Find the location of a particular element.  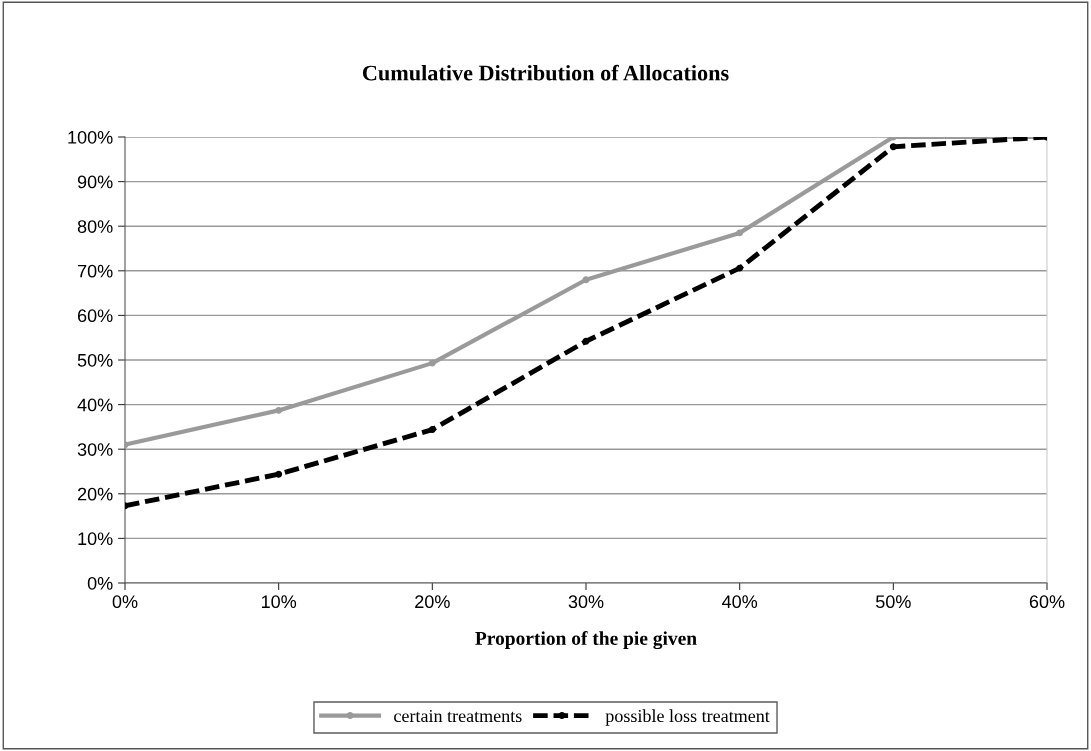

y-tick-label: 100% is located at coordinates (90, 137).